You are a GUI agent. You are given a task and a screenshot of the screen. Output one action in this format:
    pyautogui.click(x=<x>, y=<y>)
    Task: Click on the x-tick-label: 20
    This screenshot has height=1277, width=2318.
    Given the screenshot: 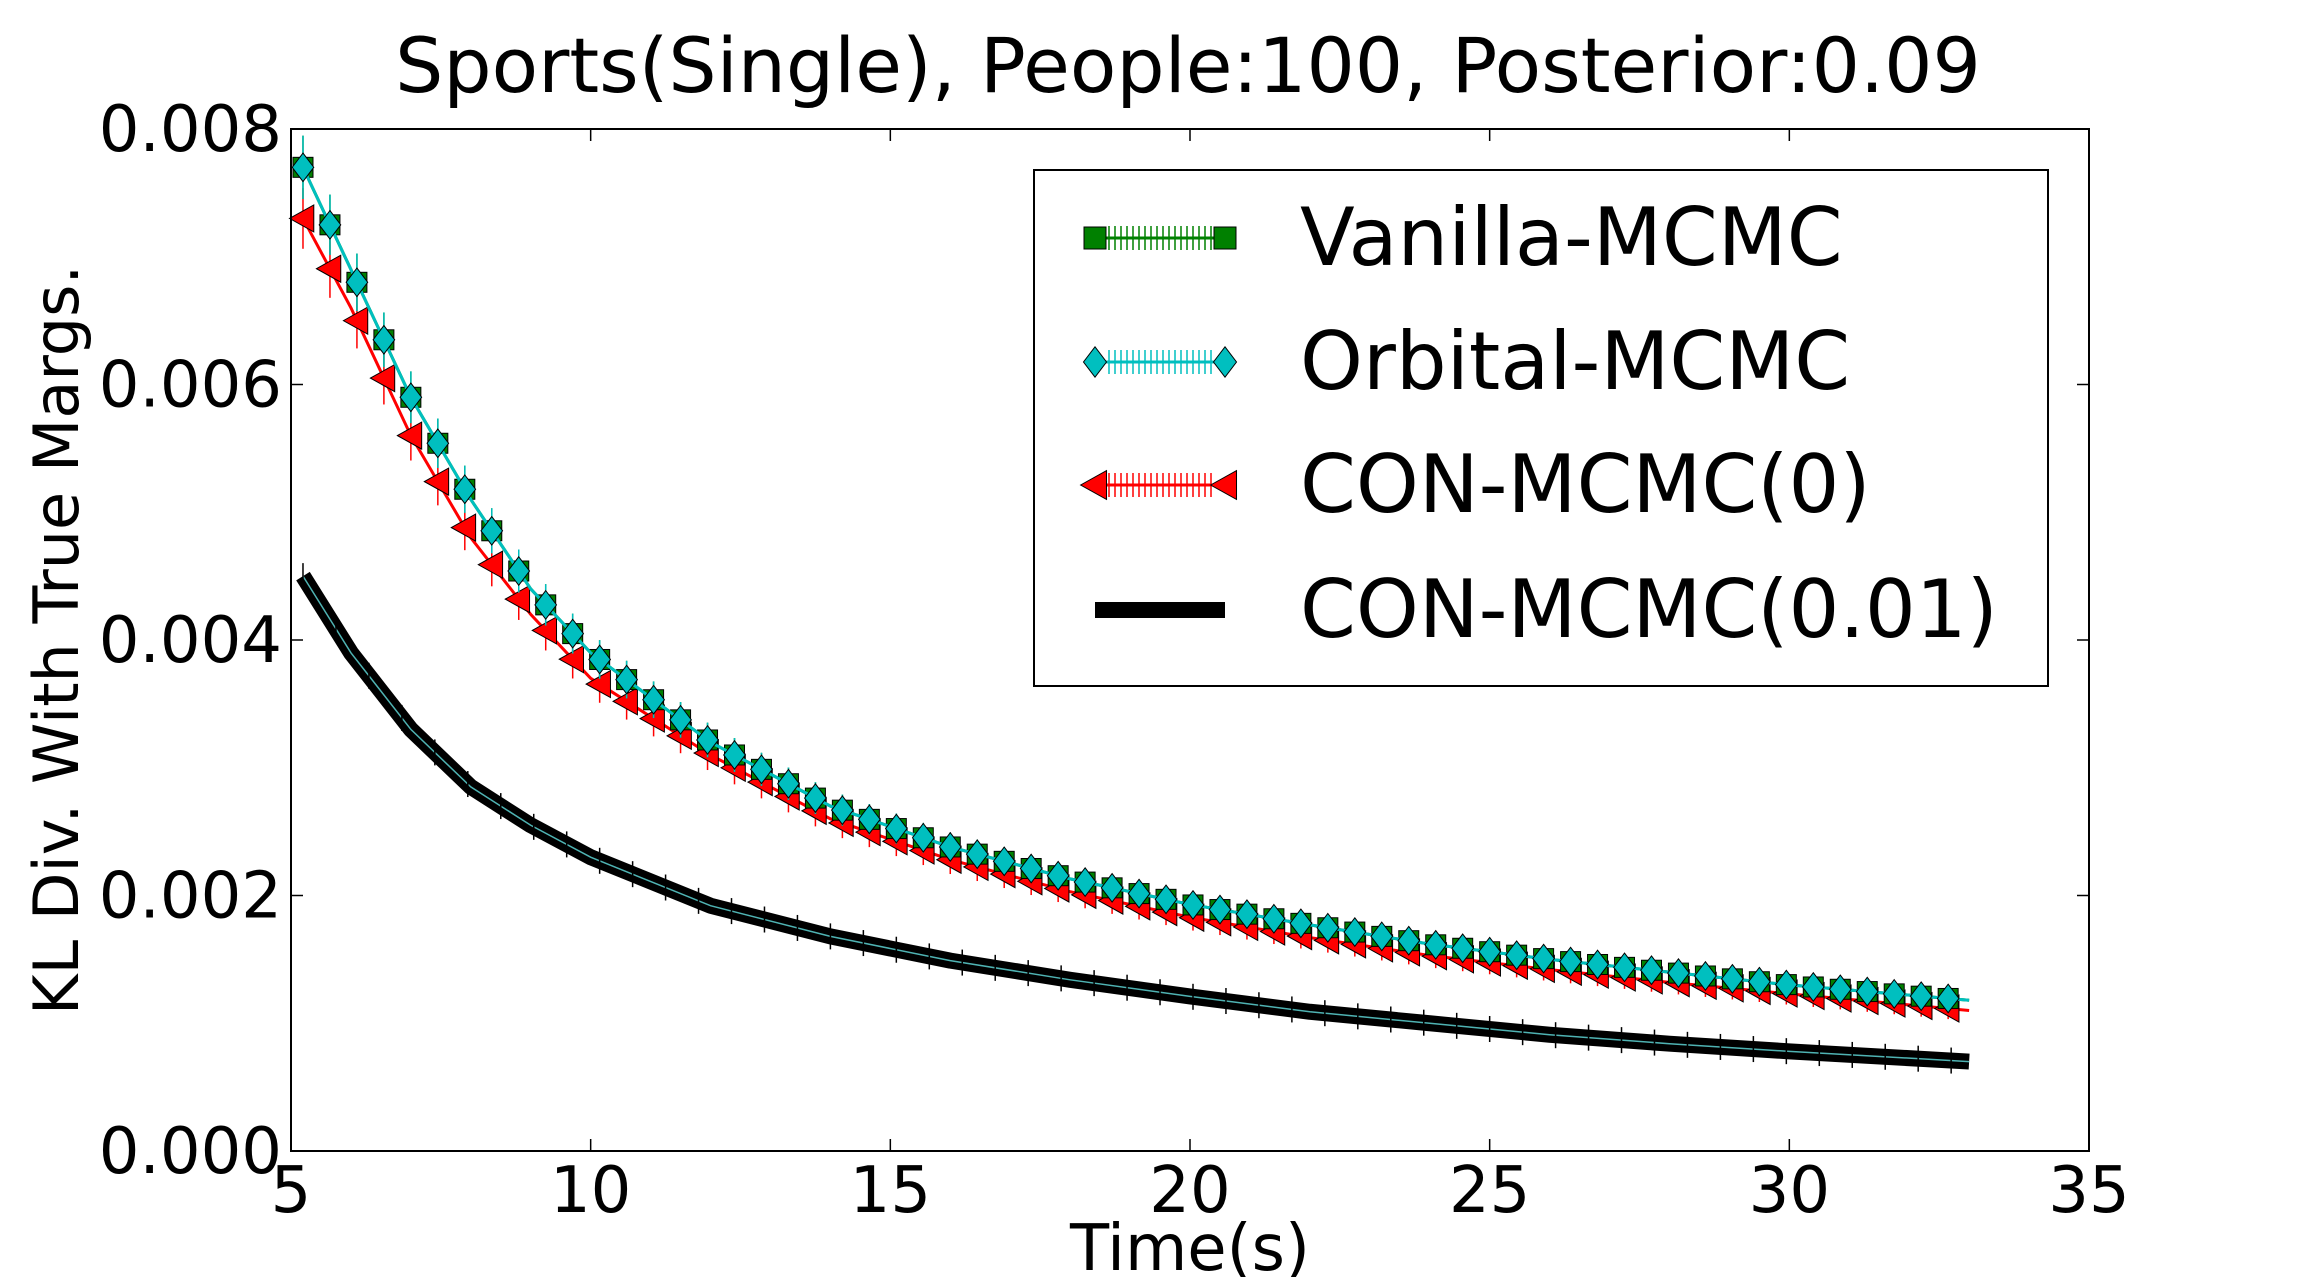 What is the action you would take?
    pyautogui.click(x=1189, y=1191)
    